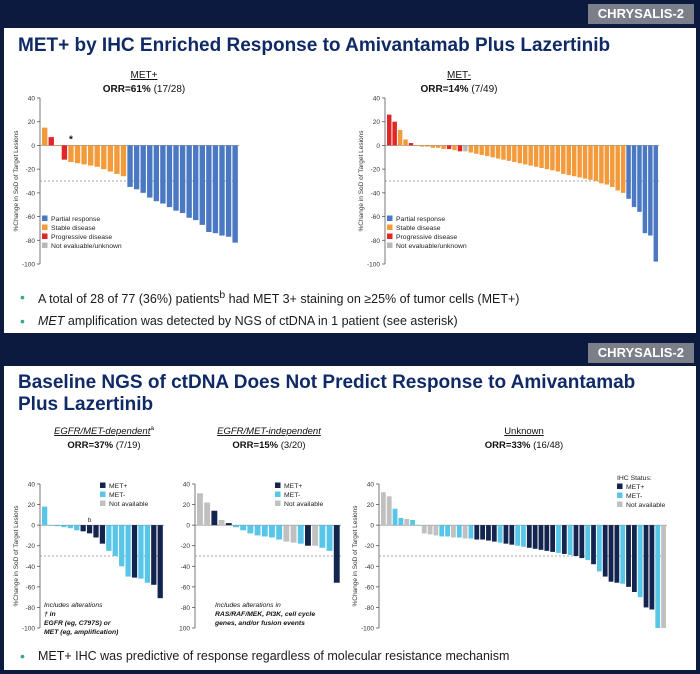 The height and width of the screenshot is (674, 700). What do you see at coordinates (483, 89) in the screenshot?
I see `orr-detail: (7/49)` at bounding box center [483, 89].